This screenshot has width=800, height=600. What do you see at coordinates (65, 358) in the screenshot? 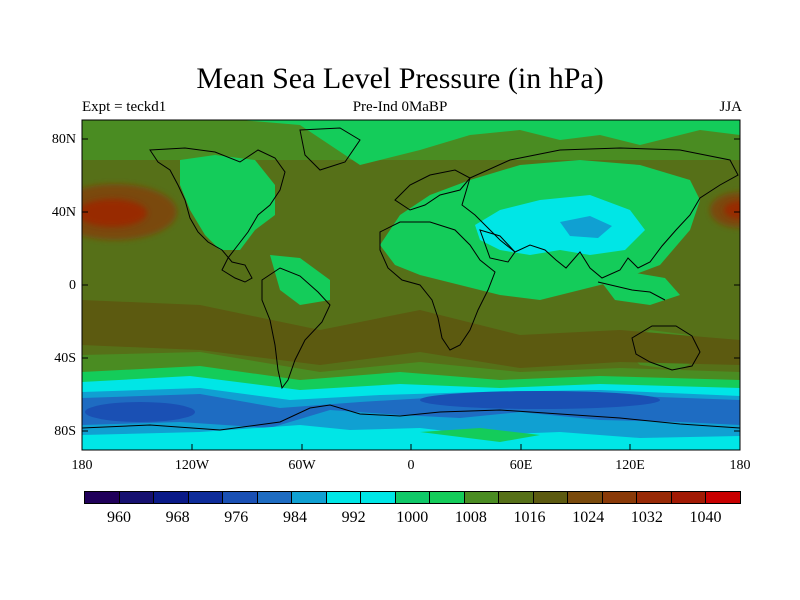
I see `lat-label-40s: 40S` at bounding box center [65, 358].